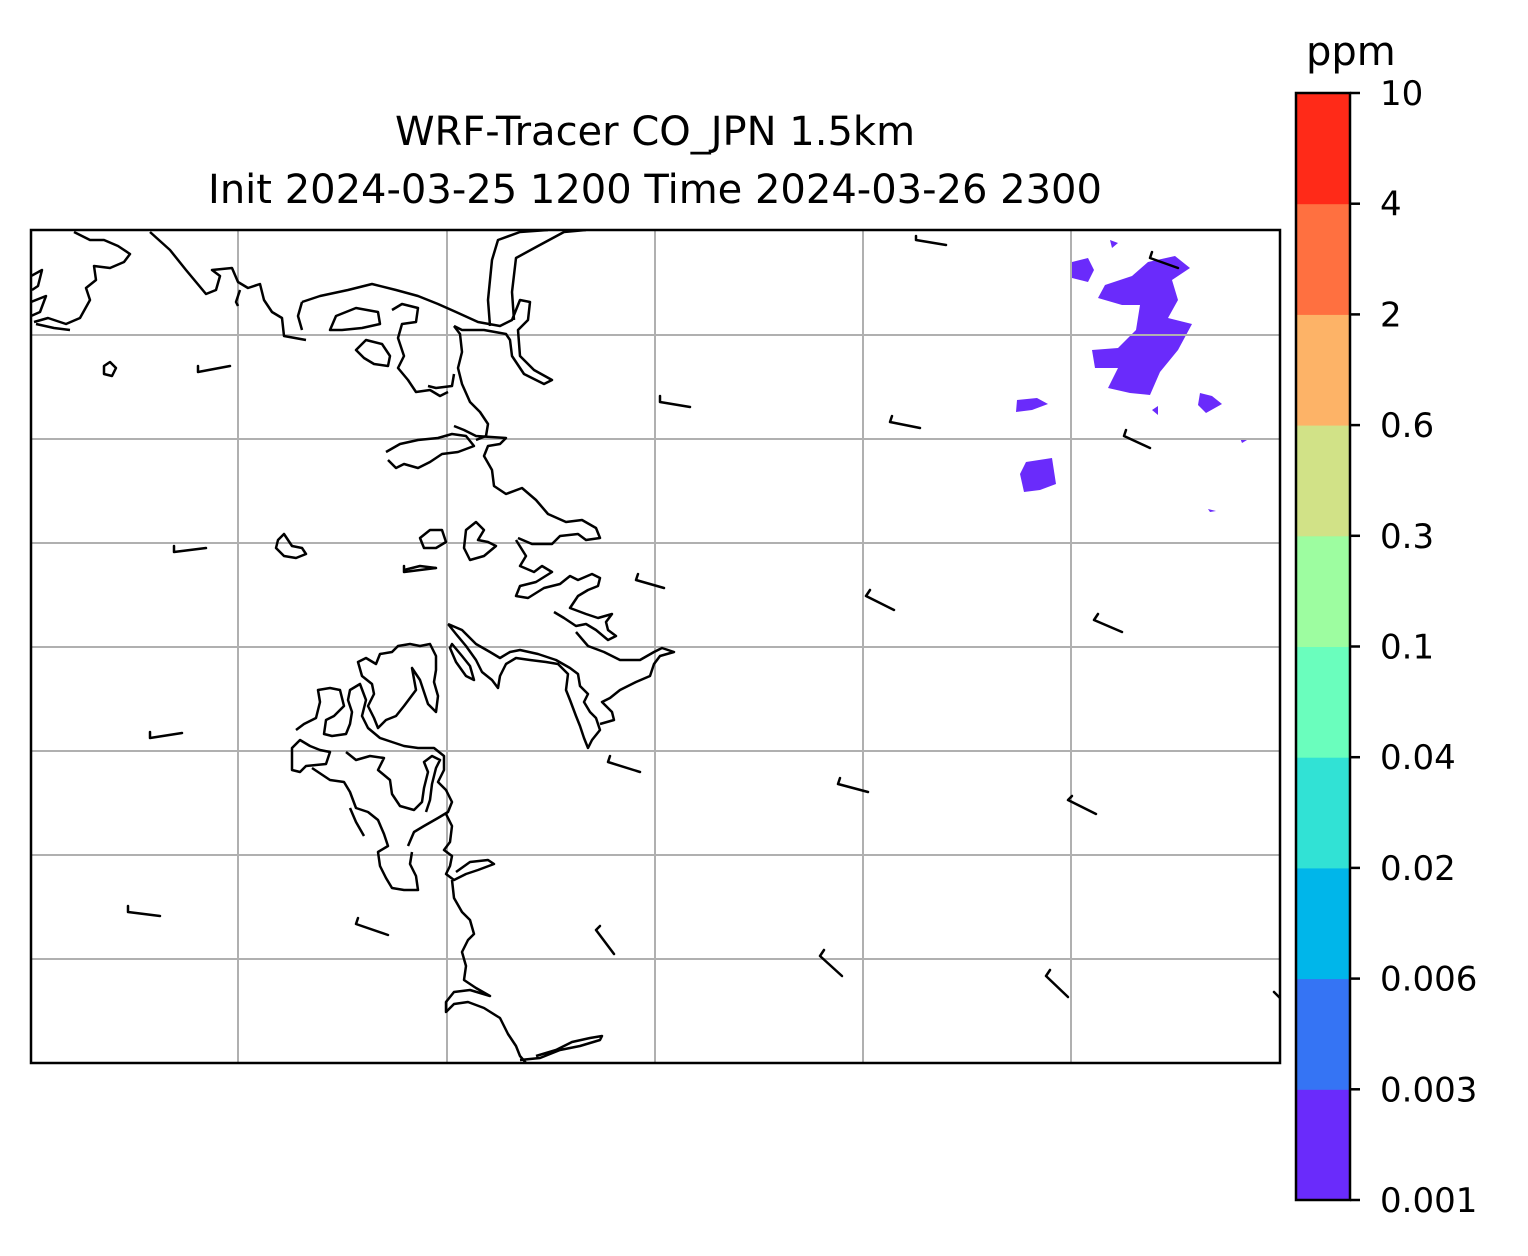  What do you see at coordinates (1407, 426) in the screenshot?
I see `colorbar-tick-label: 0.6` at bounding box center [1407, 426].